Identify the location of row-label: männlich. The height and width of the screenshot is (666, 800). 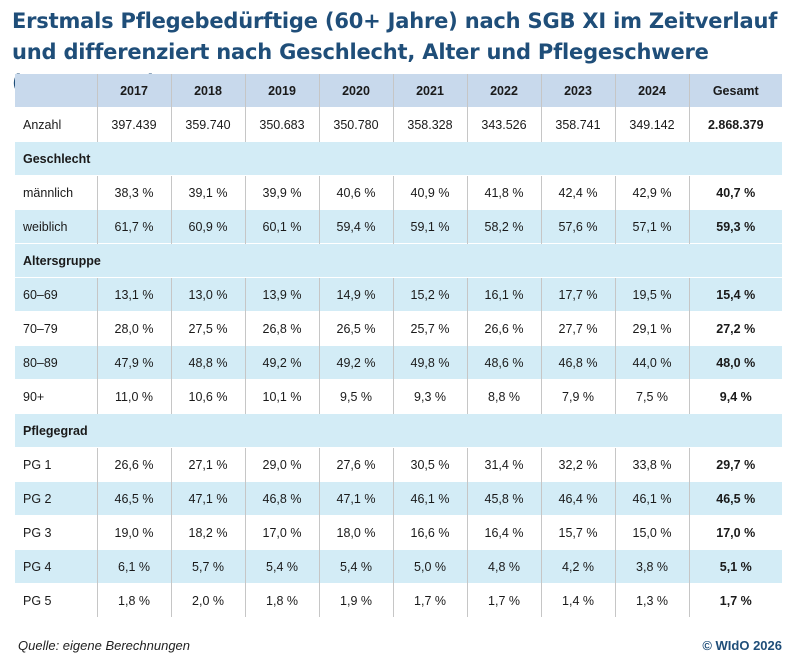
(56, 192).